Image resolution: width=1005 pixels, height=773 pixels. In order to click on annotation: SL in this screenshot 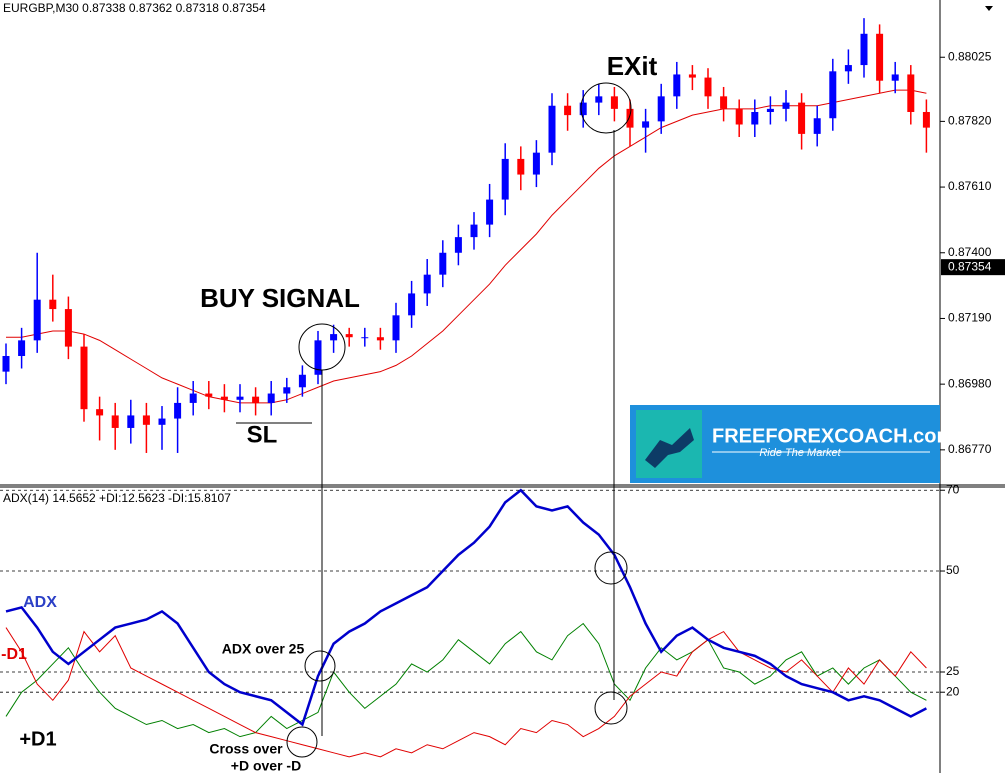, I will do `click(262, 434)`.